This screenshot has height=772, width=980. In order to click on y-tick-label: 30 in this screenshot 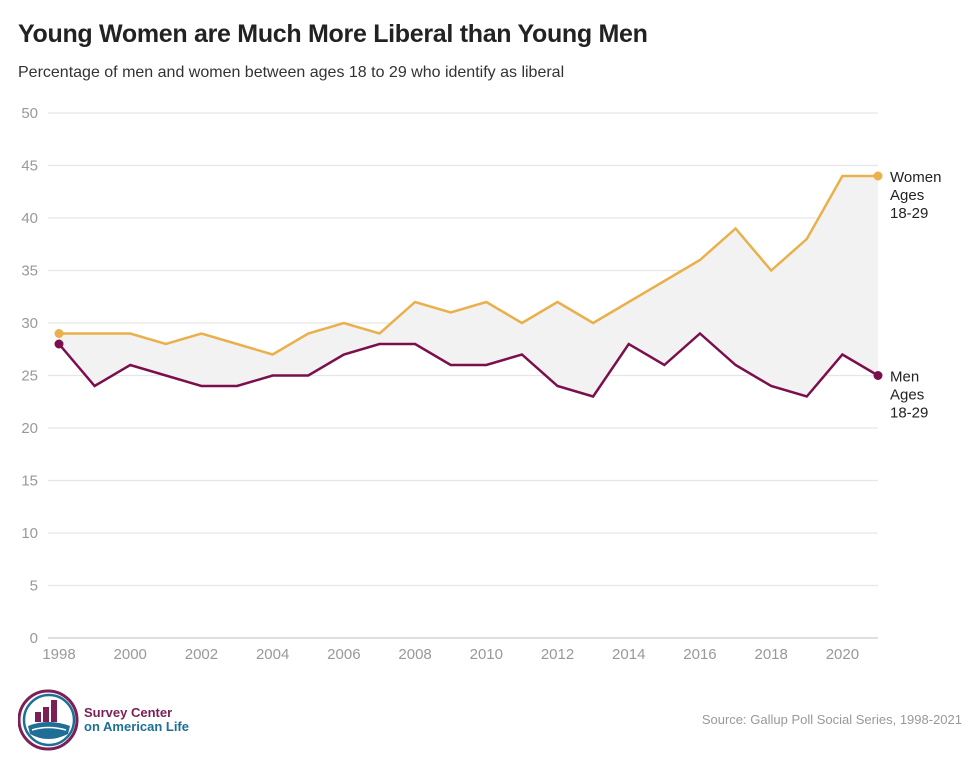, I will do `click(29, 323)`.